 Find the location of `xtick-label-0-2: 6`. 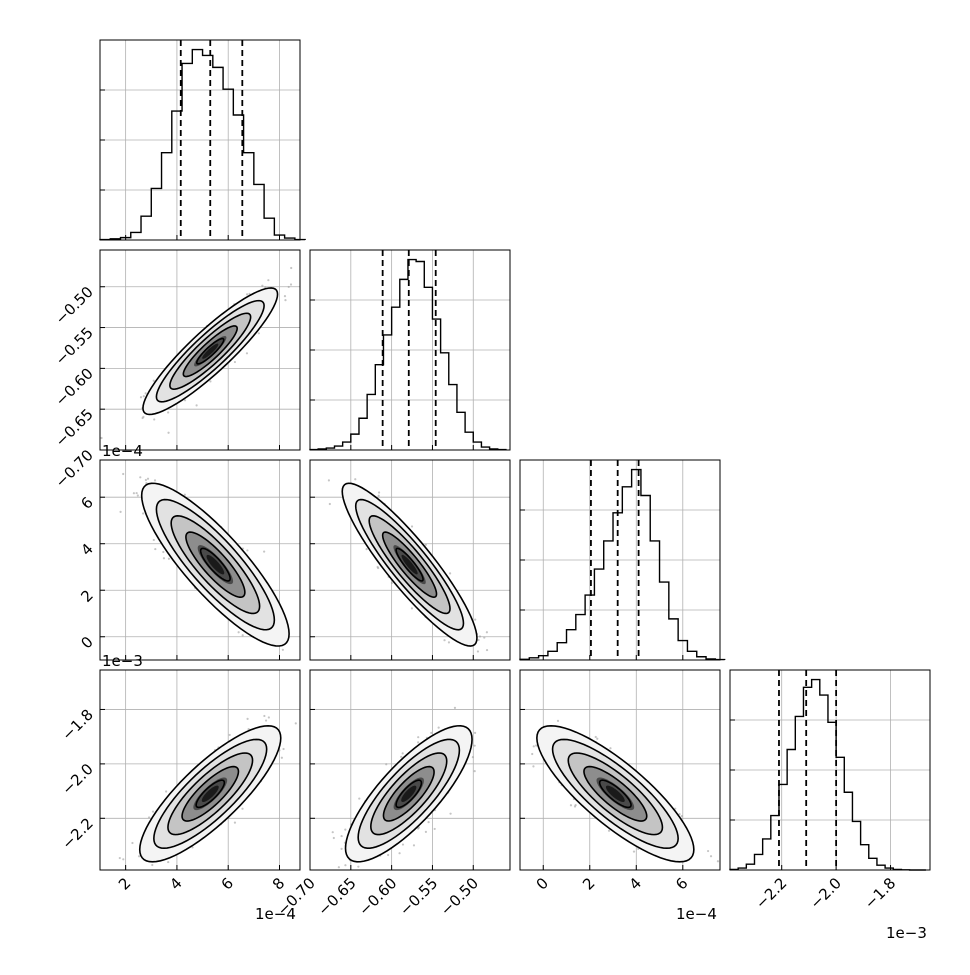

xtick-label-0-2: 6 is located at coordinates (227, 883).